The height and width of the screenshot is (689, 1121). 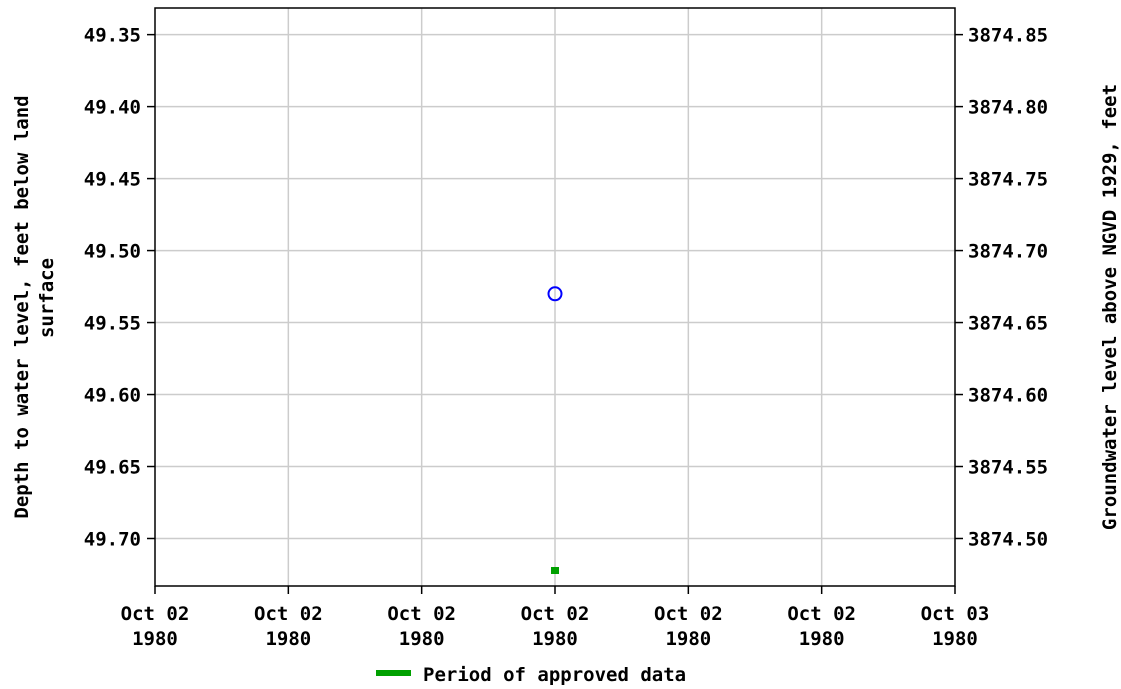 What do you see at coordinates (393, 673) in the screenshot?
I see `legend-swatch-approved` at bounding box center [393, 673].